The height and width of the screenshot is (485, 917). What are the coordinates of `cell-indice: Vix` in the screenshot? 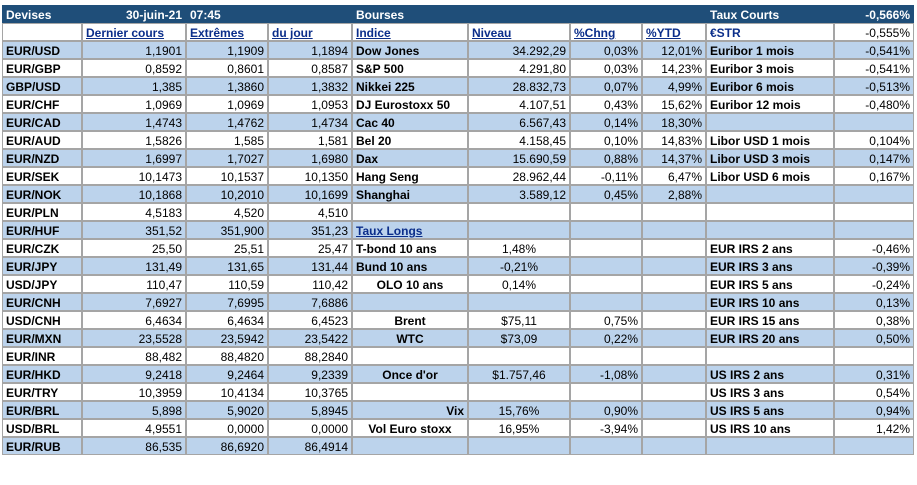 It's located at (410, 410).